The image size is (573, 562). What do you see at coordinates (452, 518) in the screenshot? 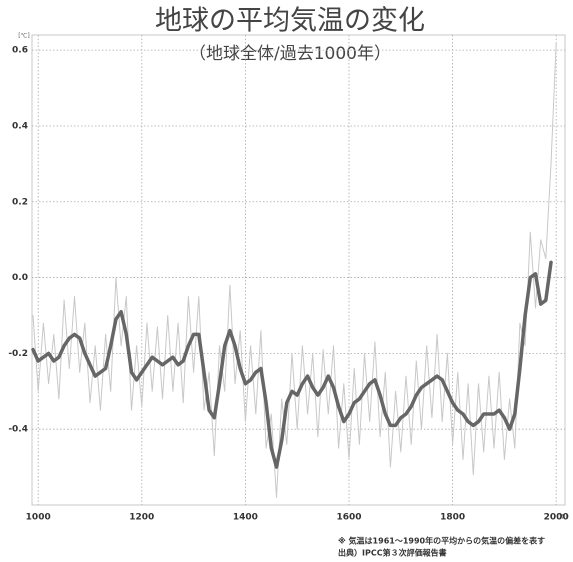
I see `x-tick-label: 1800` at bounding box center [452, 518].